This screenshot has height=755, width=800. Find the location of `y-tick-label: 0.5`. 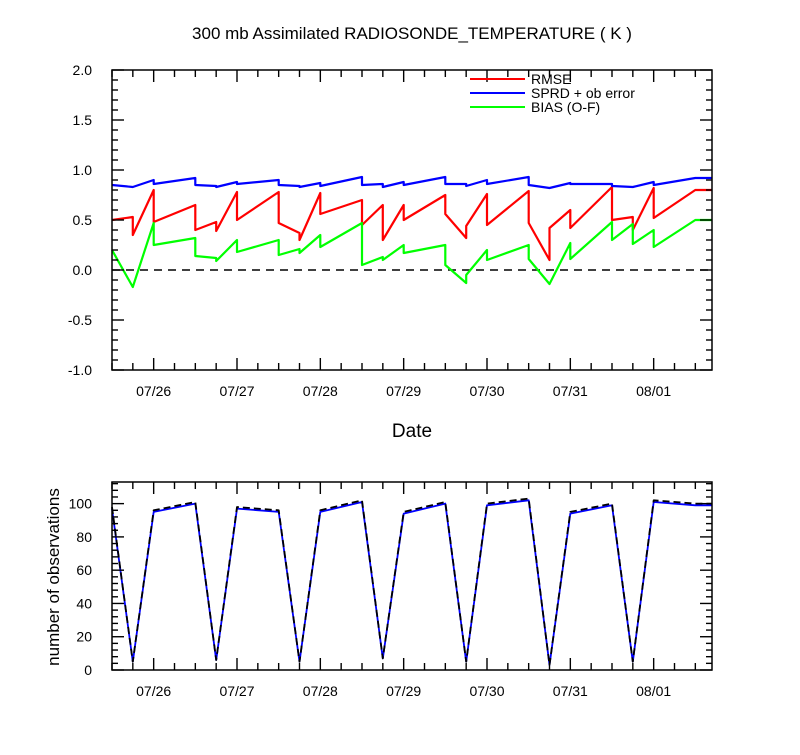

y-tick-label: 0.5 is located at coordinates (83, 220).